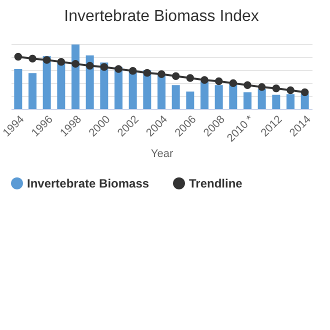  I want to click on x-axis-title: Year, so click(162, 154).